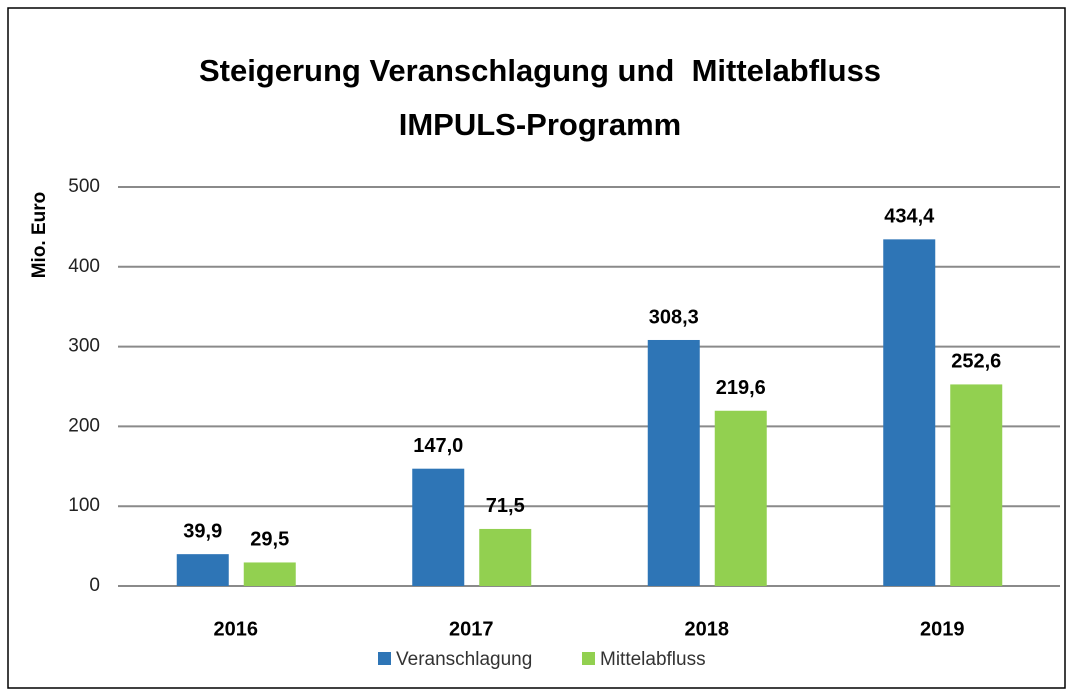  What do you see at coordinates (674, 317) in the screenshot?
I see `value-label: 308,3` at bounding box center [674, 317].